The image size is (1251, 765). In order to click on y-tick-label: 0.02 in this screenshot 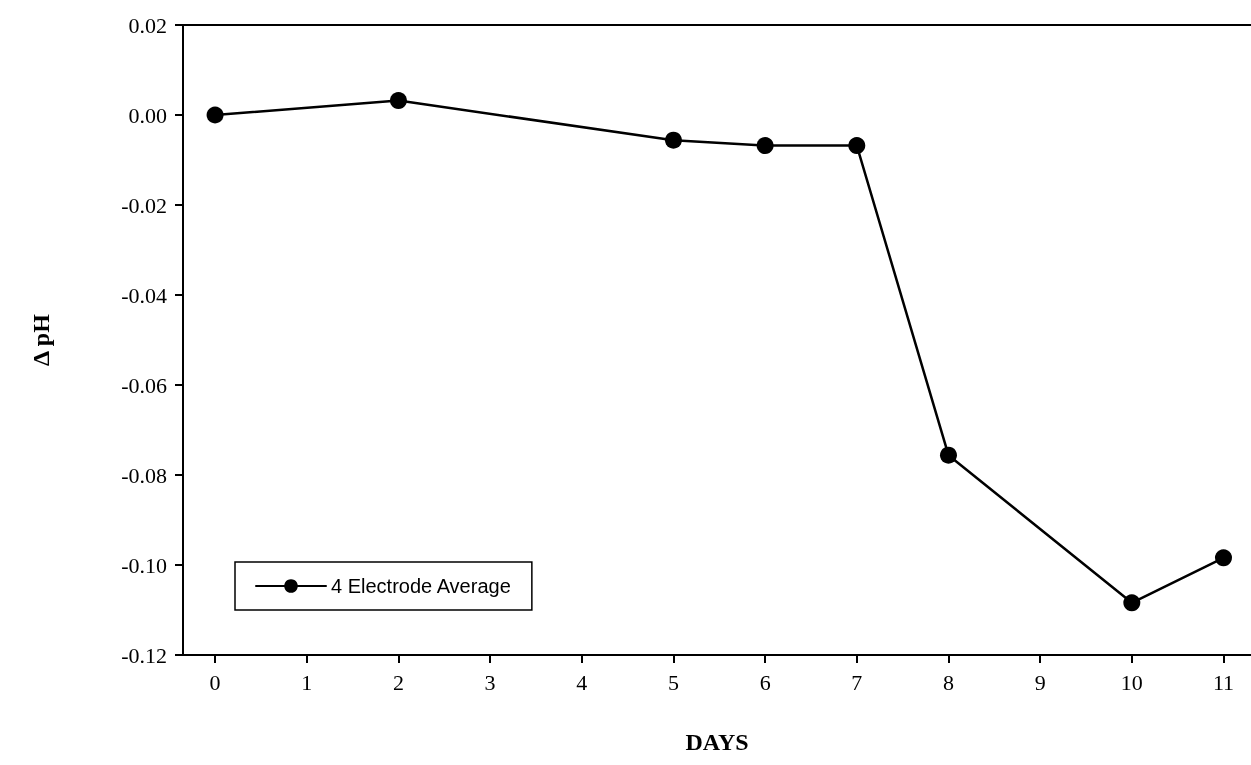, I will do `click(147, 25)`.